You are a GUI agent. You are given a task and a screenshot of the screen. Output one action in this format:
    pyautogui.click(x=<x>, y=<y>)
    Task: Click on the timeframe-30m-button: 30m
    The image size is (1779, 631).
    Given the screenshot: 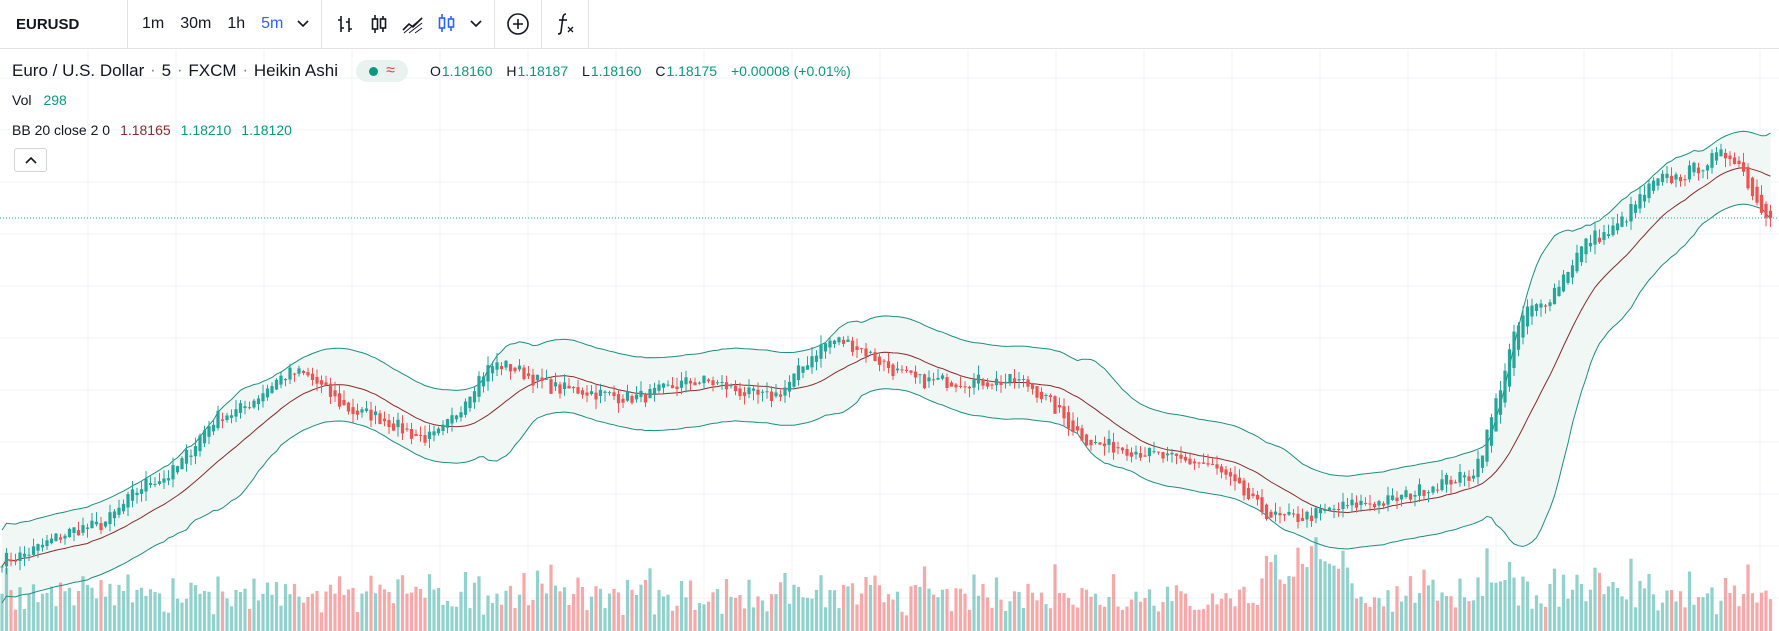 What is the action you would take?
    pyautogui.click(x=196, y=23)
    